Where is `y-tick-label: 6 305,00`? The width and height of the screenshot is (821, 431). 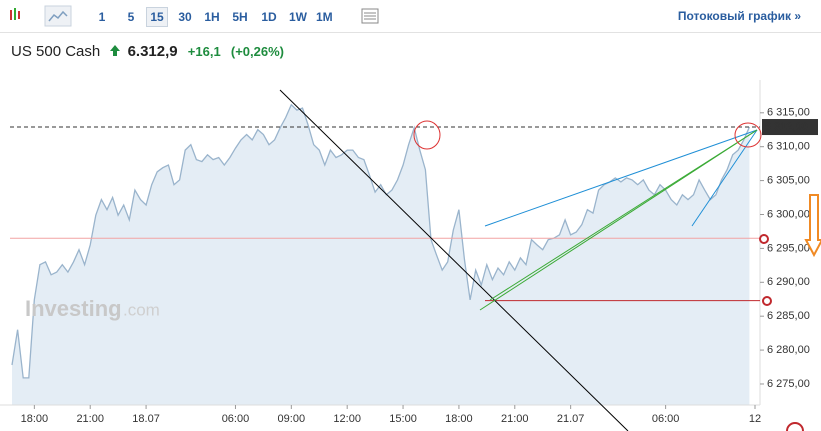 y-tick-label: 6 305,00 is located at coordinates (788, 180).